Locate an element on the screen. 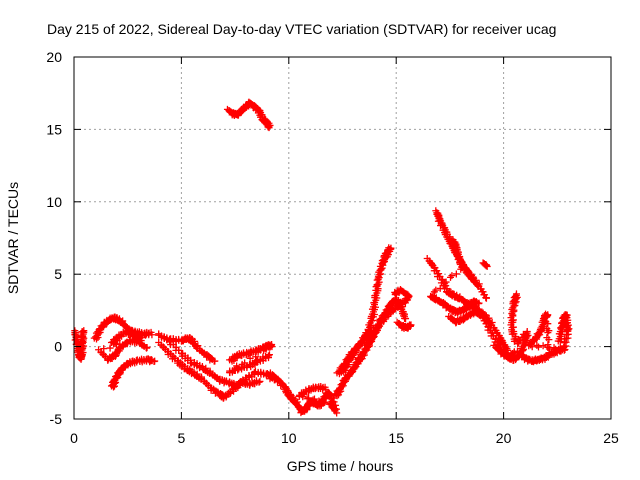 Image resolution: width=640 pixels, height=480 pixels. series-arc-i is located at coordinates (248, 115).